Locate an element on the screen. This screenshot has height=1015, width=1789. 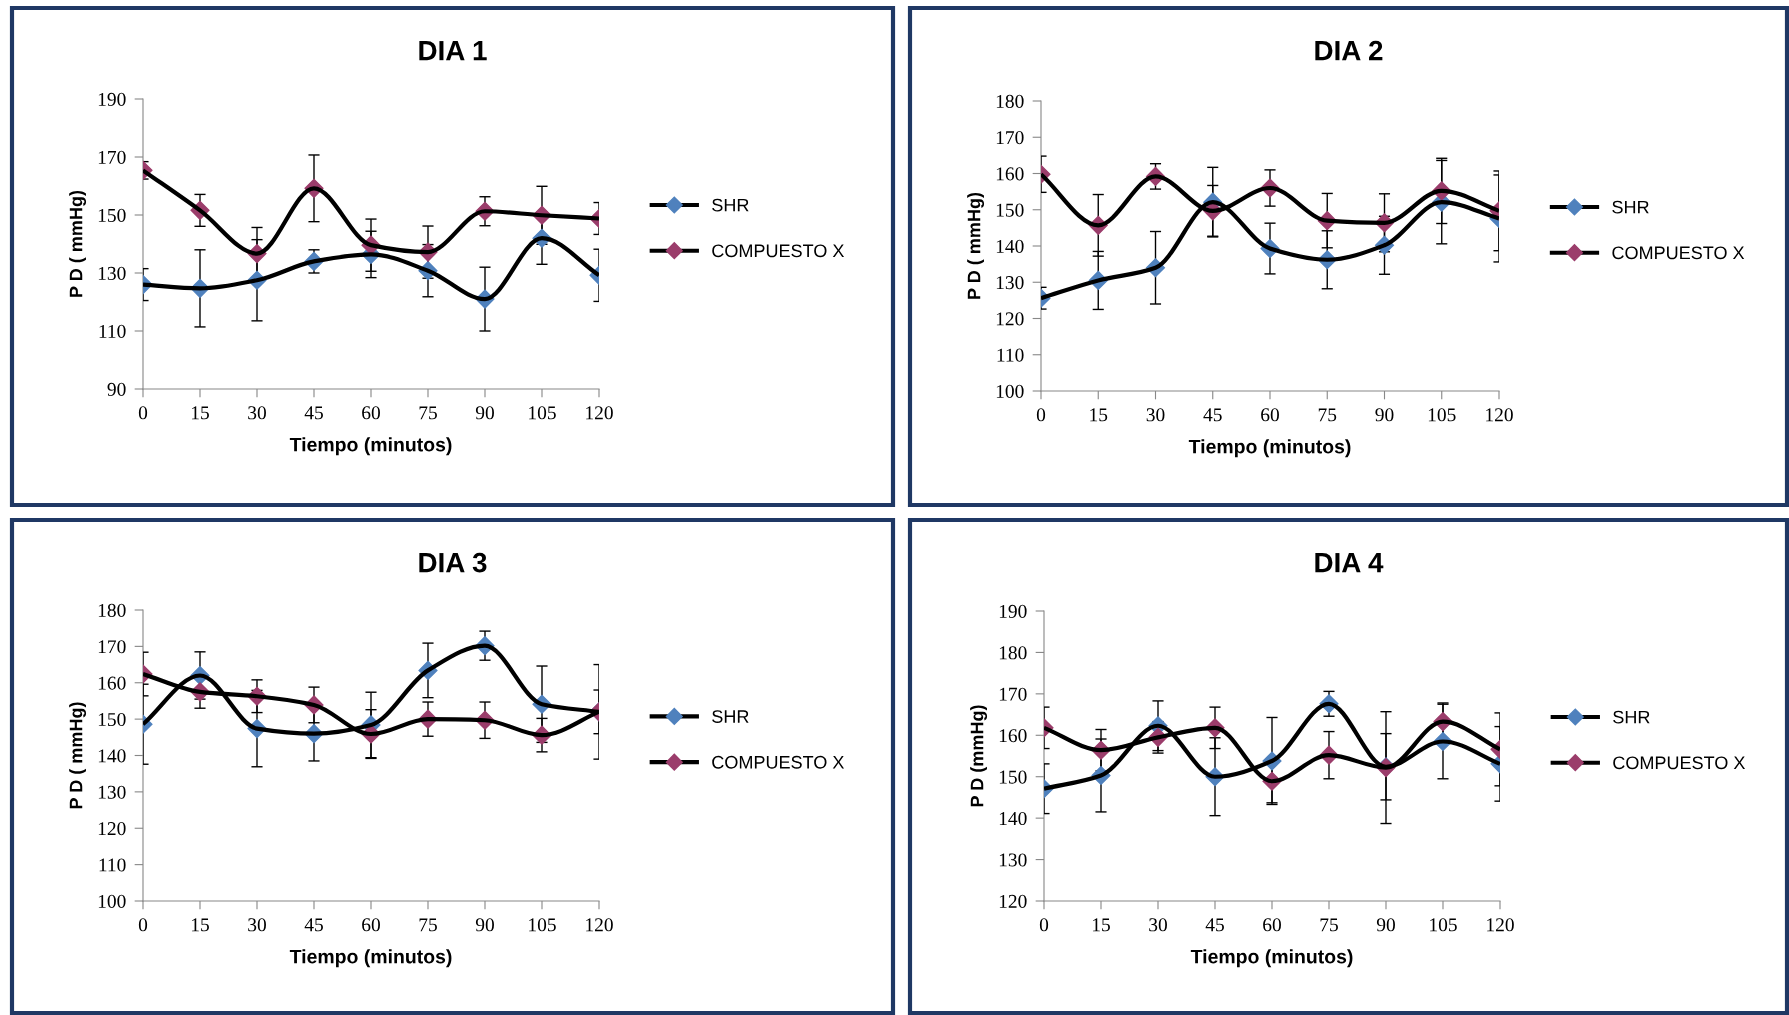
y-tick-label: 90 is located at coordinates (116, 389).